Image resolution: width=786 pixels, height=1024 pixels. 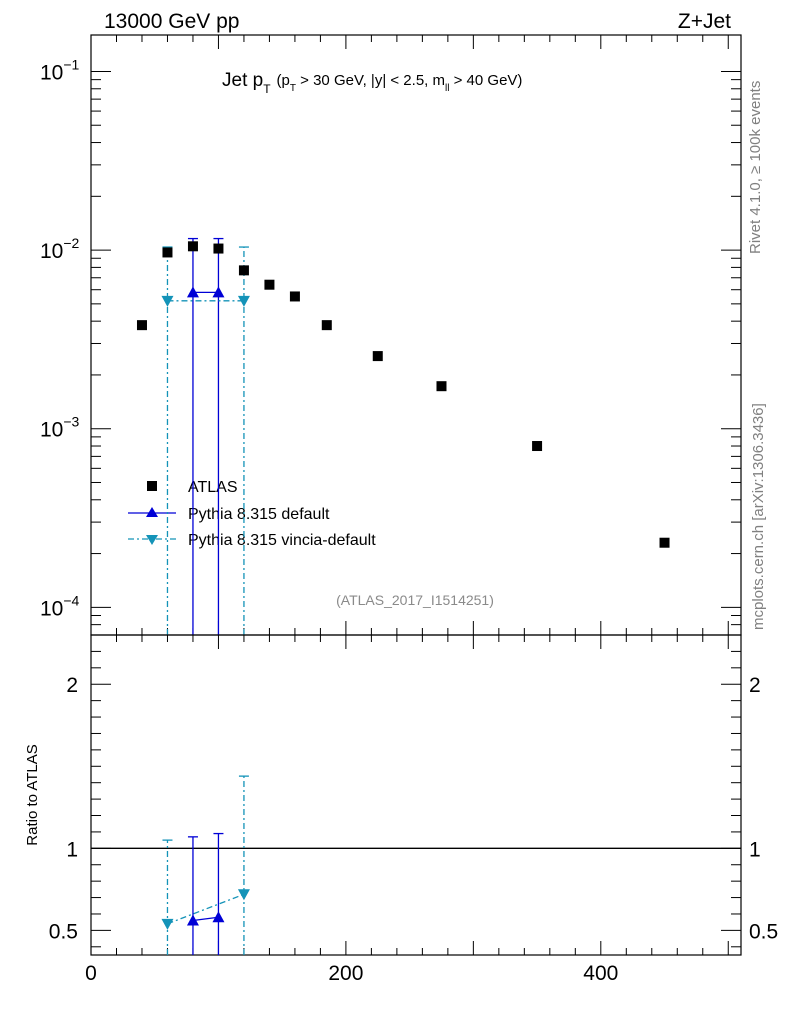 I want to click on title-cond-sub2: ll, so click(x=447, y=88).